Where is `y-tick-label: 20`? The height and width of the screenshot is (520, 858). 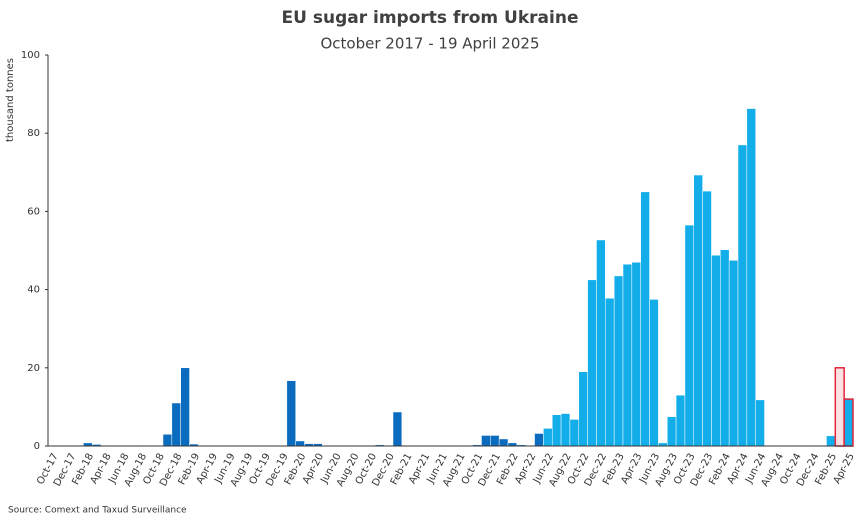
y-tick-label: 20 is located at coordinates (33, 368).